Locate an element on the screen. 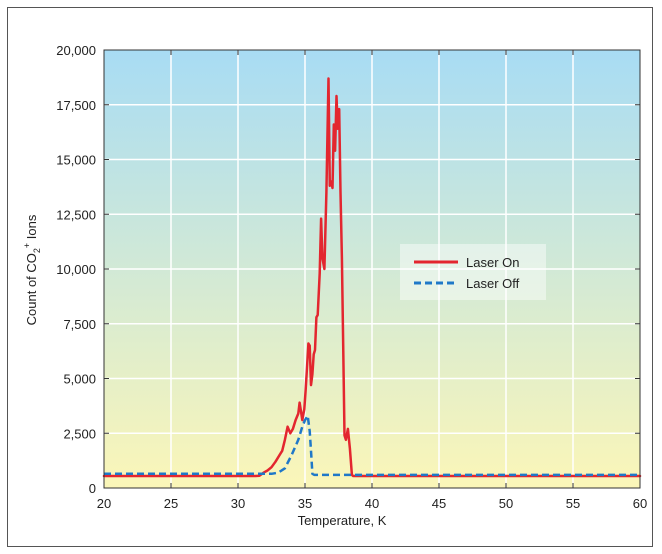 This screenshot has width=662, height=554. y-tick-label: 5,000 is located at coordinates (79, 379).